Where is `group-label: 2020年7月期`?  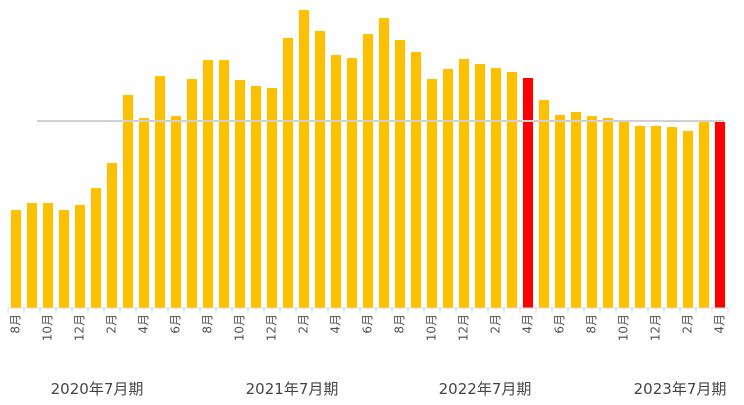 group-label: 2020年7月期 is located at coordinates (97, 389).